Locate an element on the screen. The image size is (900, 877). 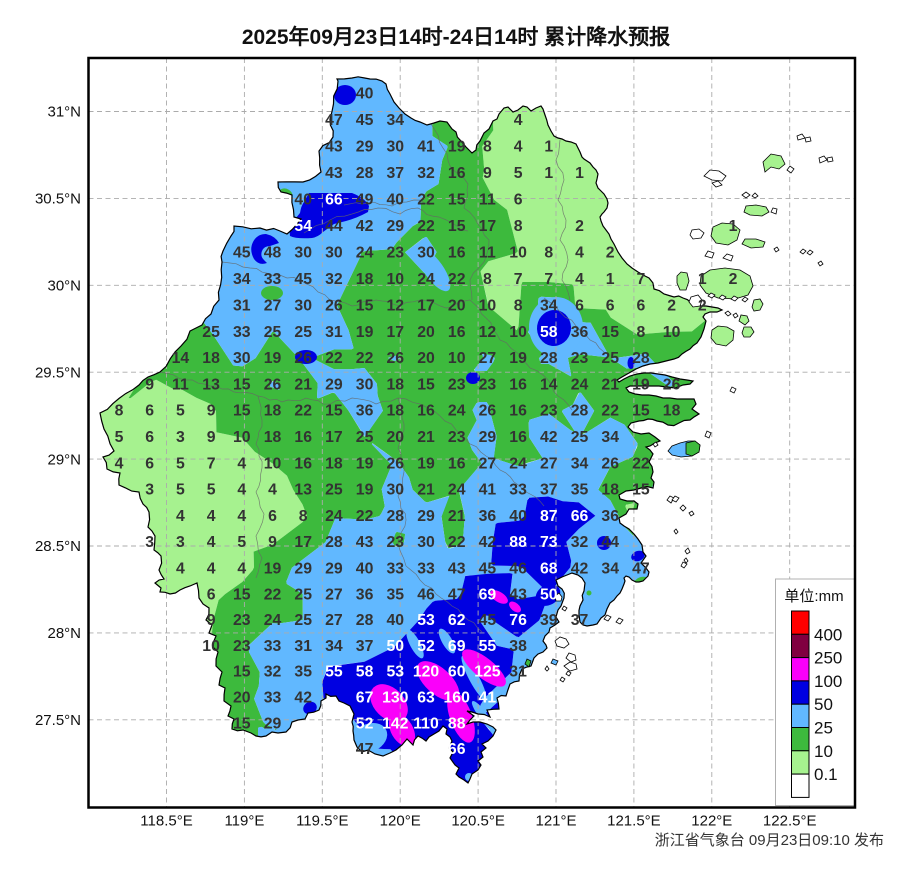
svg-text: 73 is located at coordinates (549, 542).